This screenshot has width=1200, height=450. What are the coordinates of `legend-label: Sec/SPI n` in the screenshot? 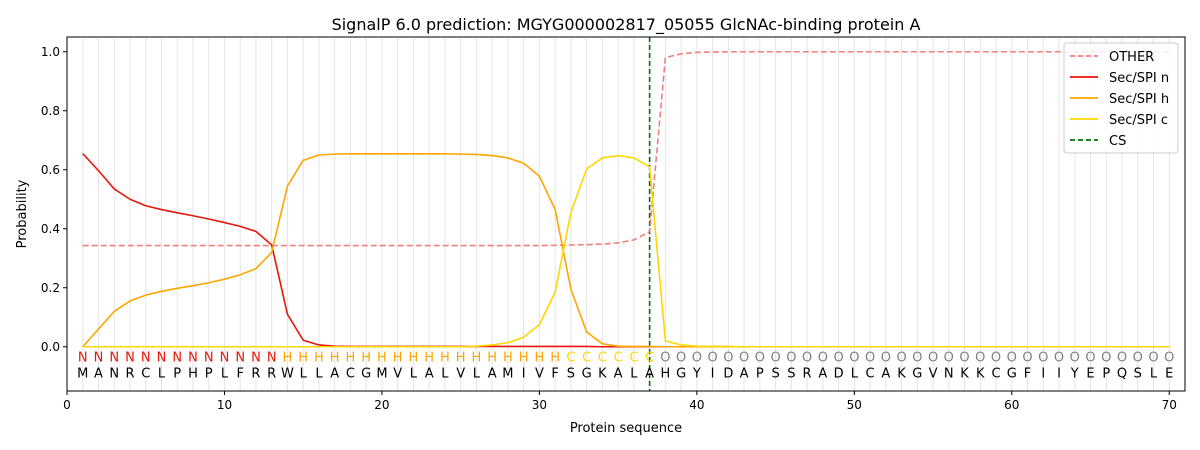 It's located at (1139, 78).